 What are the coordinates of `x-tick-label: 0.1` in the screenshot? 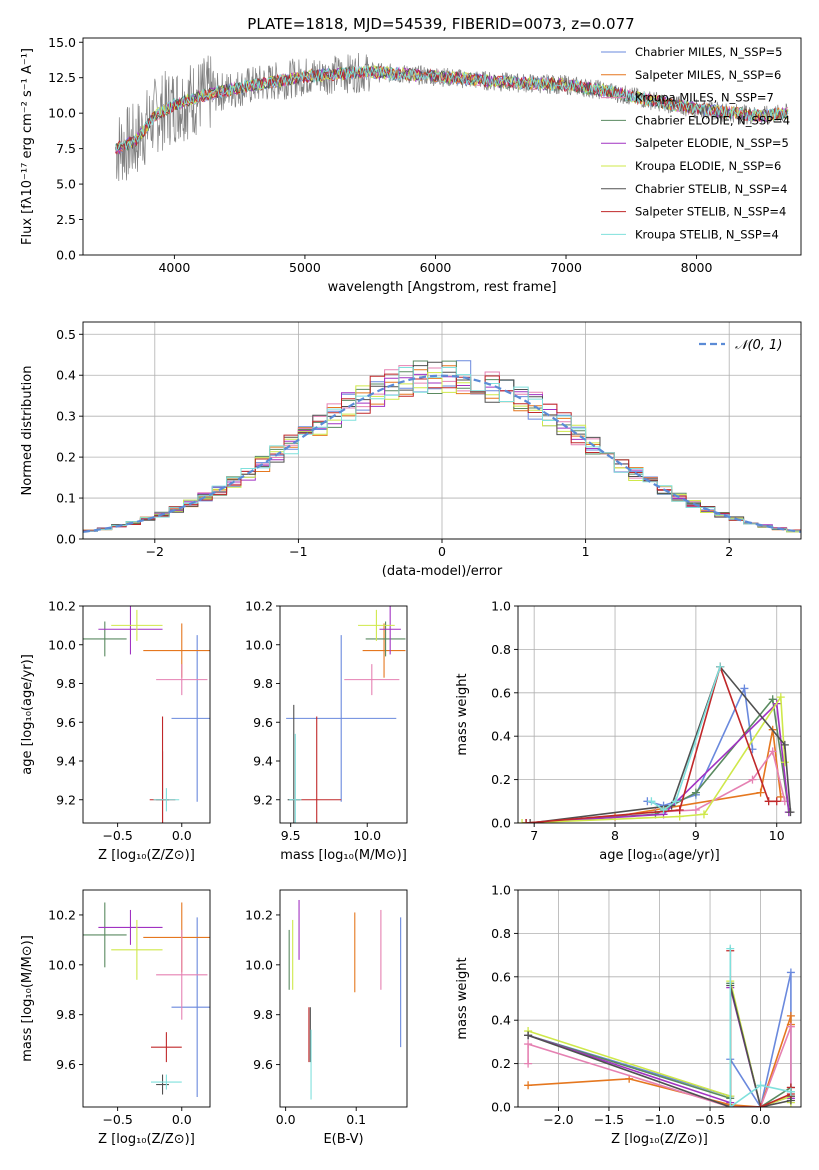 It's located at (356, 1119).